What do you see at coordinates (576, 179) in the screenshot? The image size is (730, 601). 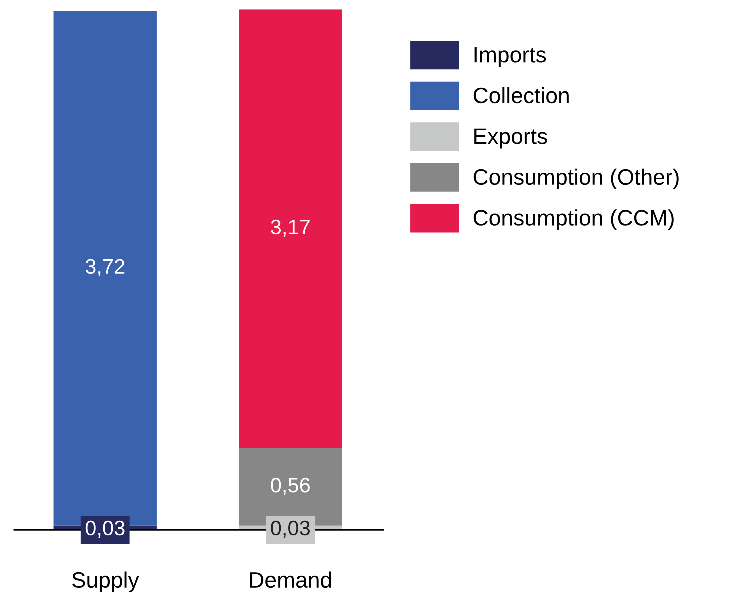 I see `legend-label: Consumption (Other)` at bounding box center [576, 179].